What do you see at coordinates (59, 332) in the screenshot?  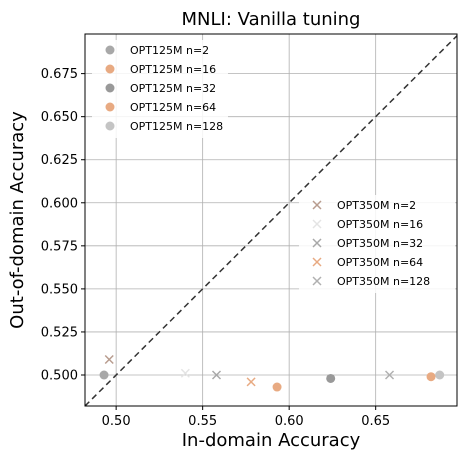 I see `y-tick-label: 0.525` at bounding box center [59, 332].